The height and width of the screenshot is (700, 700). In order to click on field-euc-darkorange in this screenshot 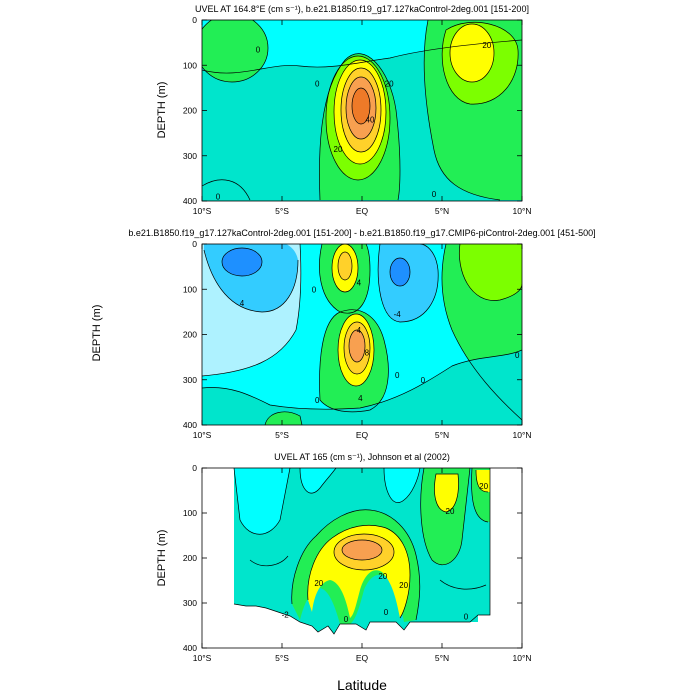, I will do `click(361, 106)`.